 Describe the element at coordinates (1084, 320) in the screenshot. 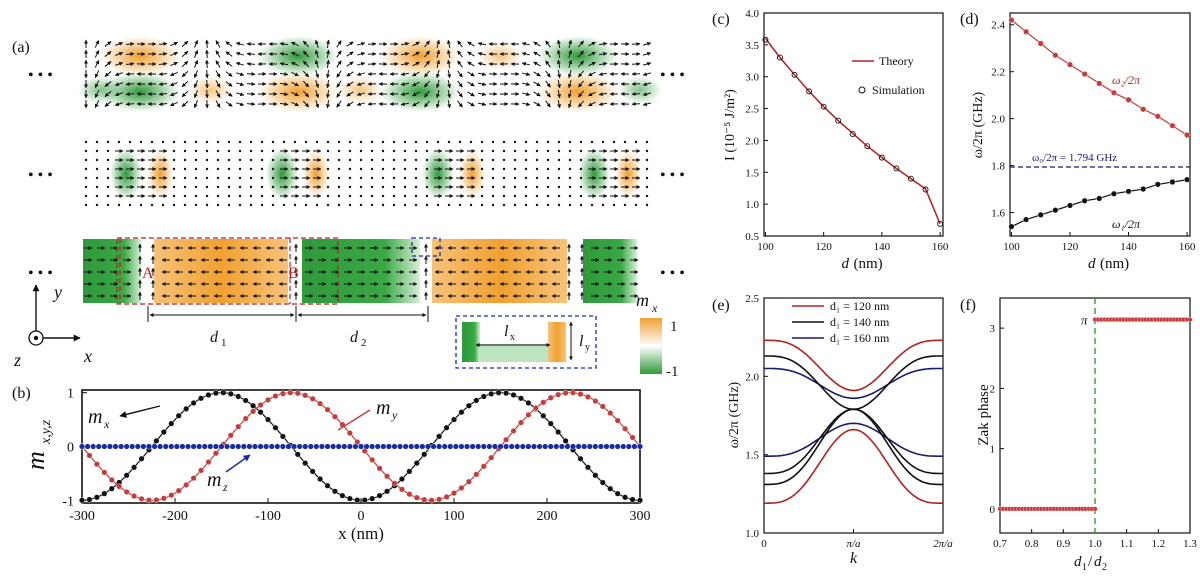

I see `pi-annotation: π` at that location.